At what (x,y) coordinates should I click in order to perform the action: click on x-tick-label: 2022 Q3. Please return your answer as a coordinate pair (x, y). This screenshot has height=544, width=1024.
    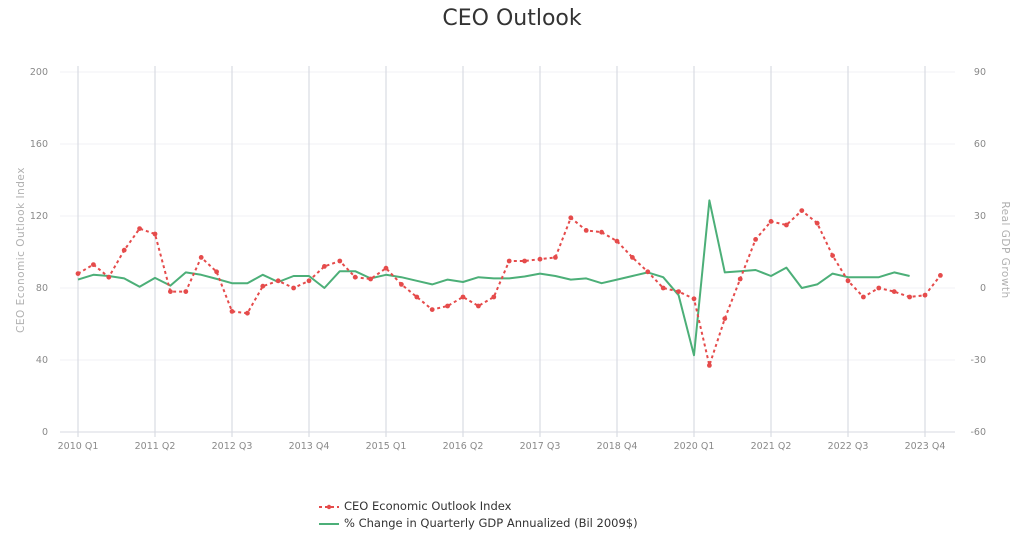
    Looking at the image, I should click on (848, 446).